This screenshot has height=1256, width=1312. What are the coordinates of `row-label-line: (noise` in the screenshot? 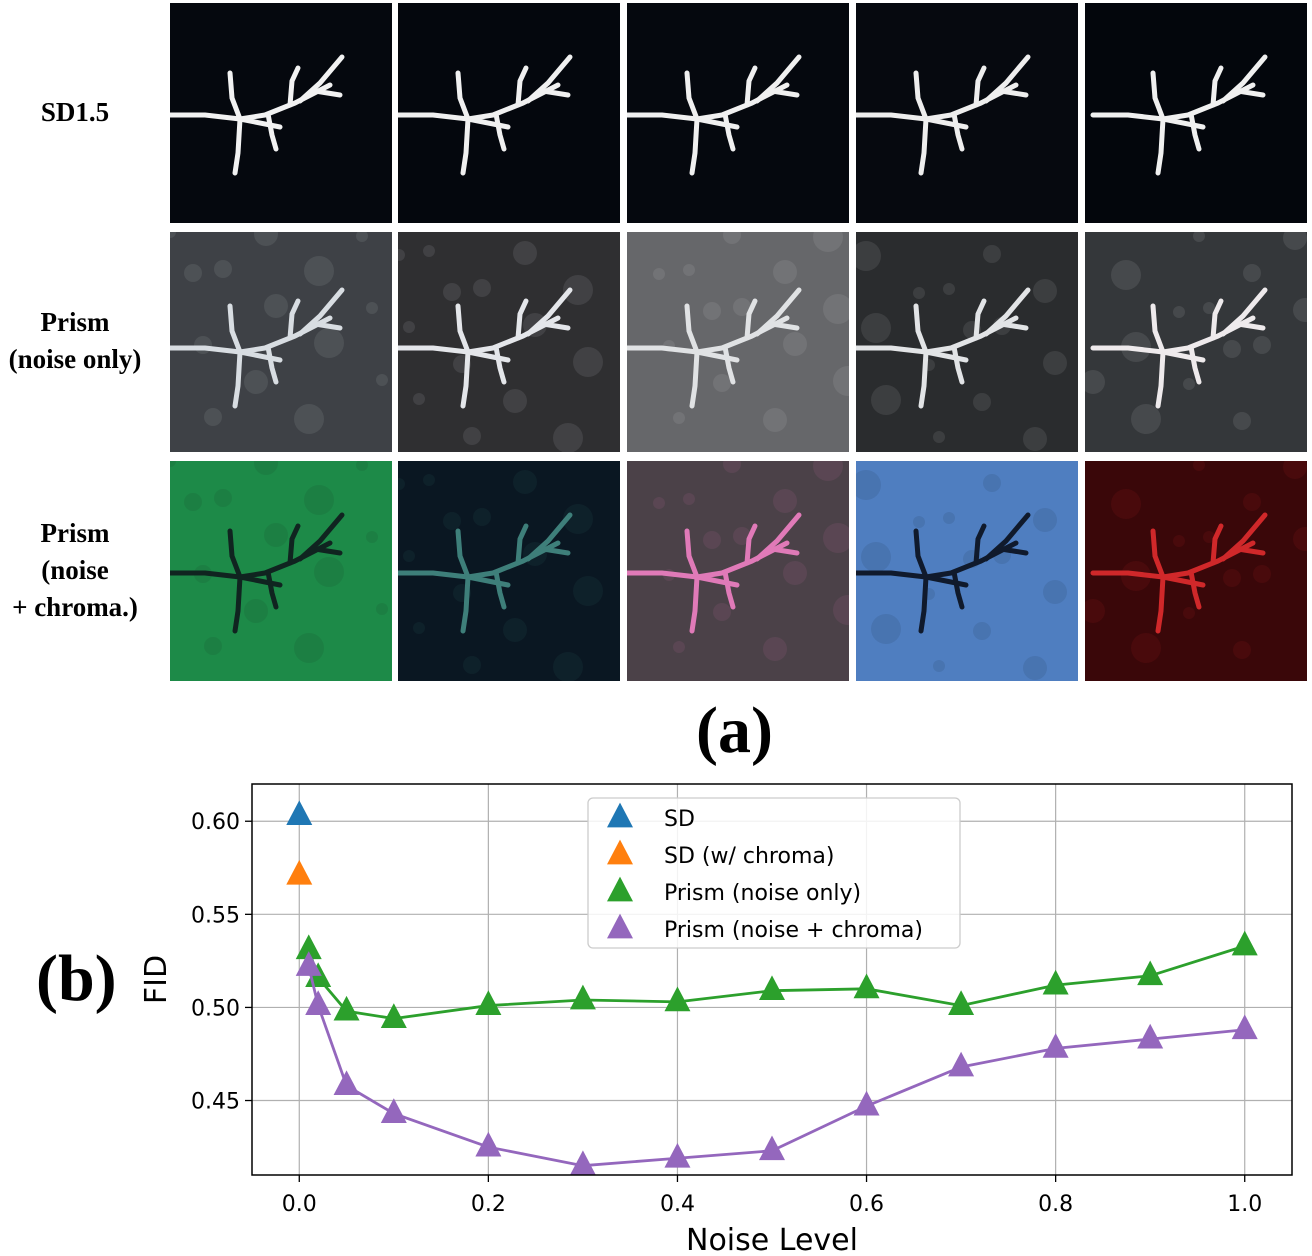 It's located at (75, 569).